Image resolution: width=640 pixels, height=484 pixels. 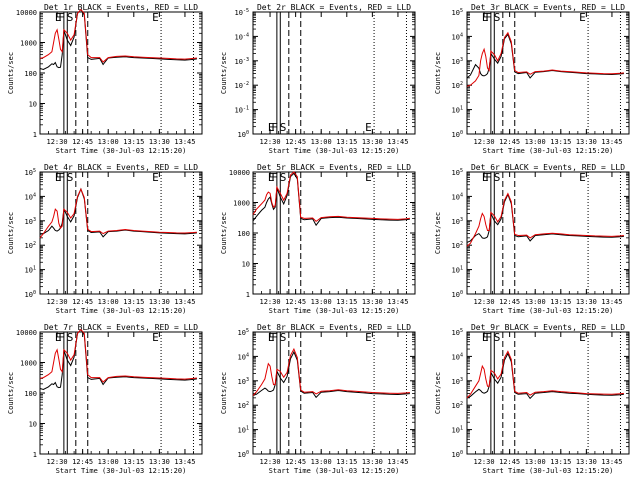 I want to click on panel-title: Det 4r BLACK = Events, RED = LLD, so click(x=121, y=167).